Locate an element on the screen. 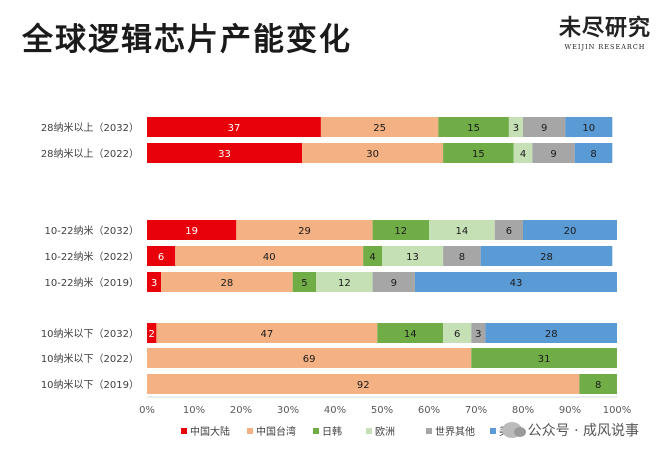  category-label: 10-22纳米（2032） is located at coordinates (91, 230).